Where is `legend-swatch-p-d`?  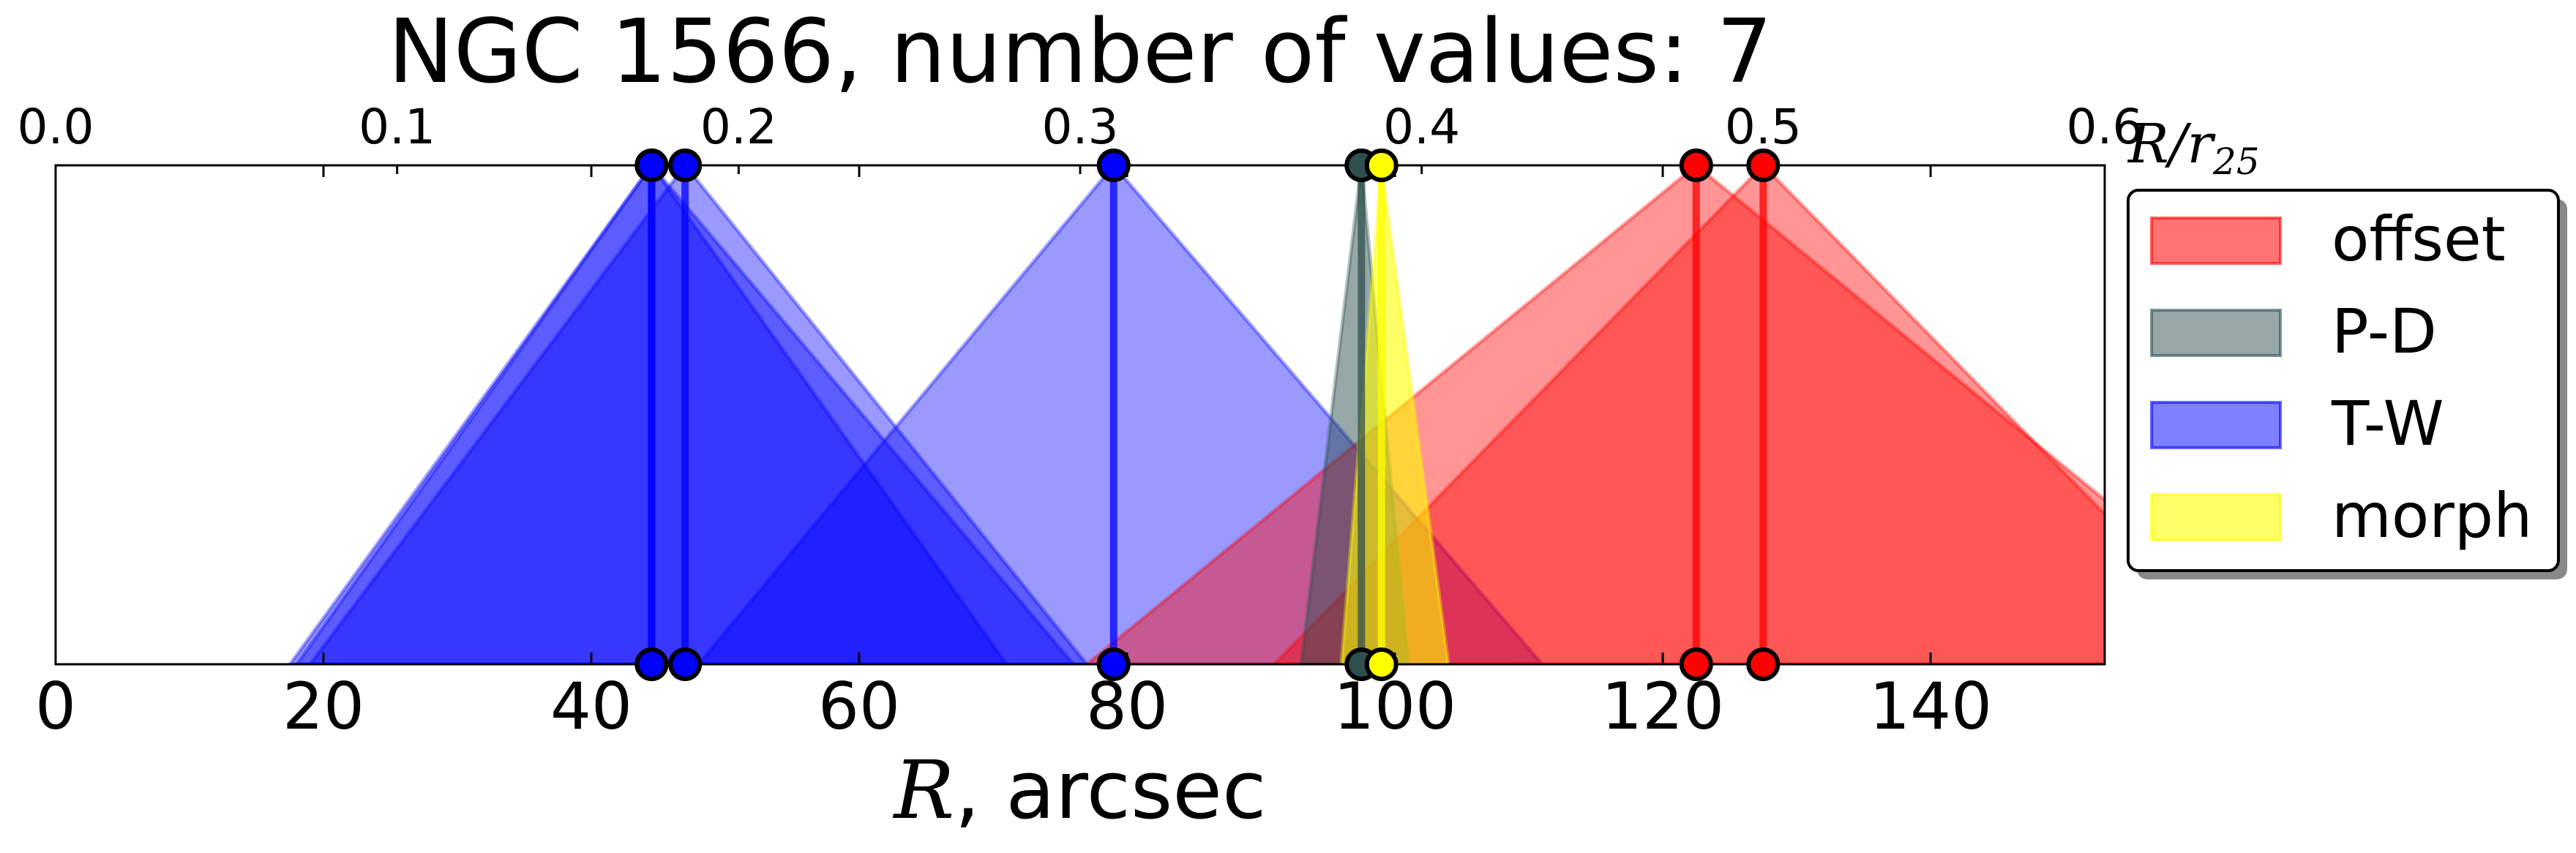 legend-swatch-p-d is located at coordinates (2216, 333).